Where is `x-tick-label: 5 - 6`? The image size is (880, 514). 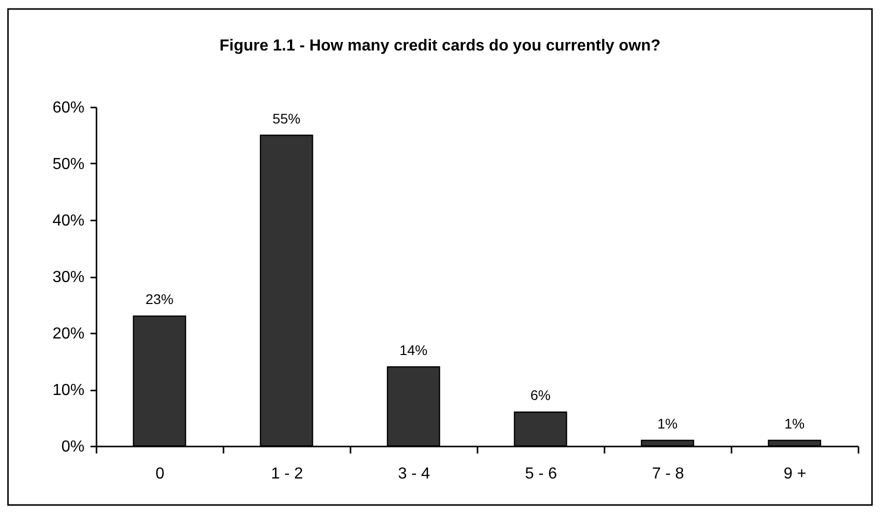 x-tick-label: 5 - 6 is located at coordinates (541, 474).